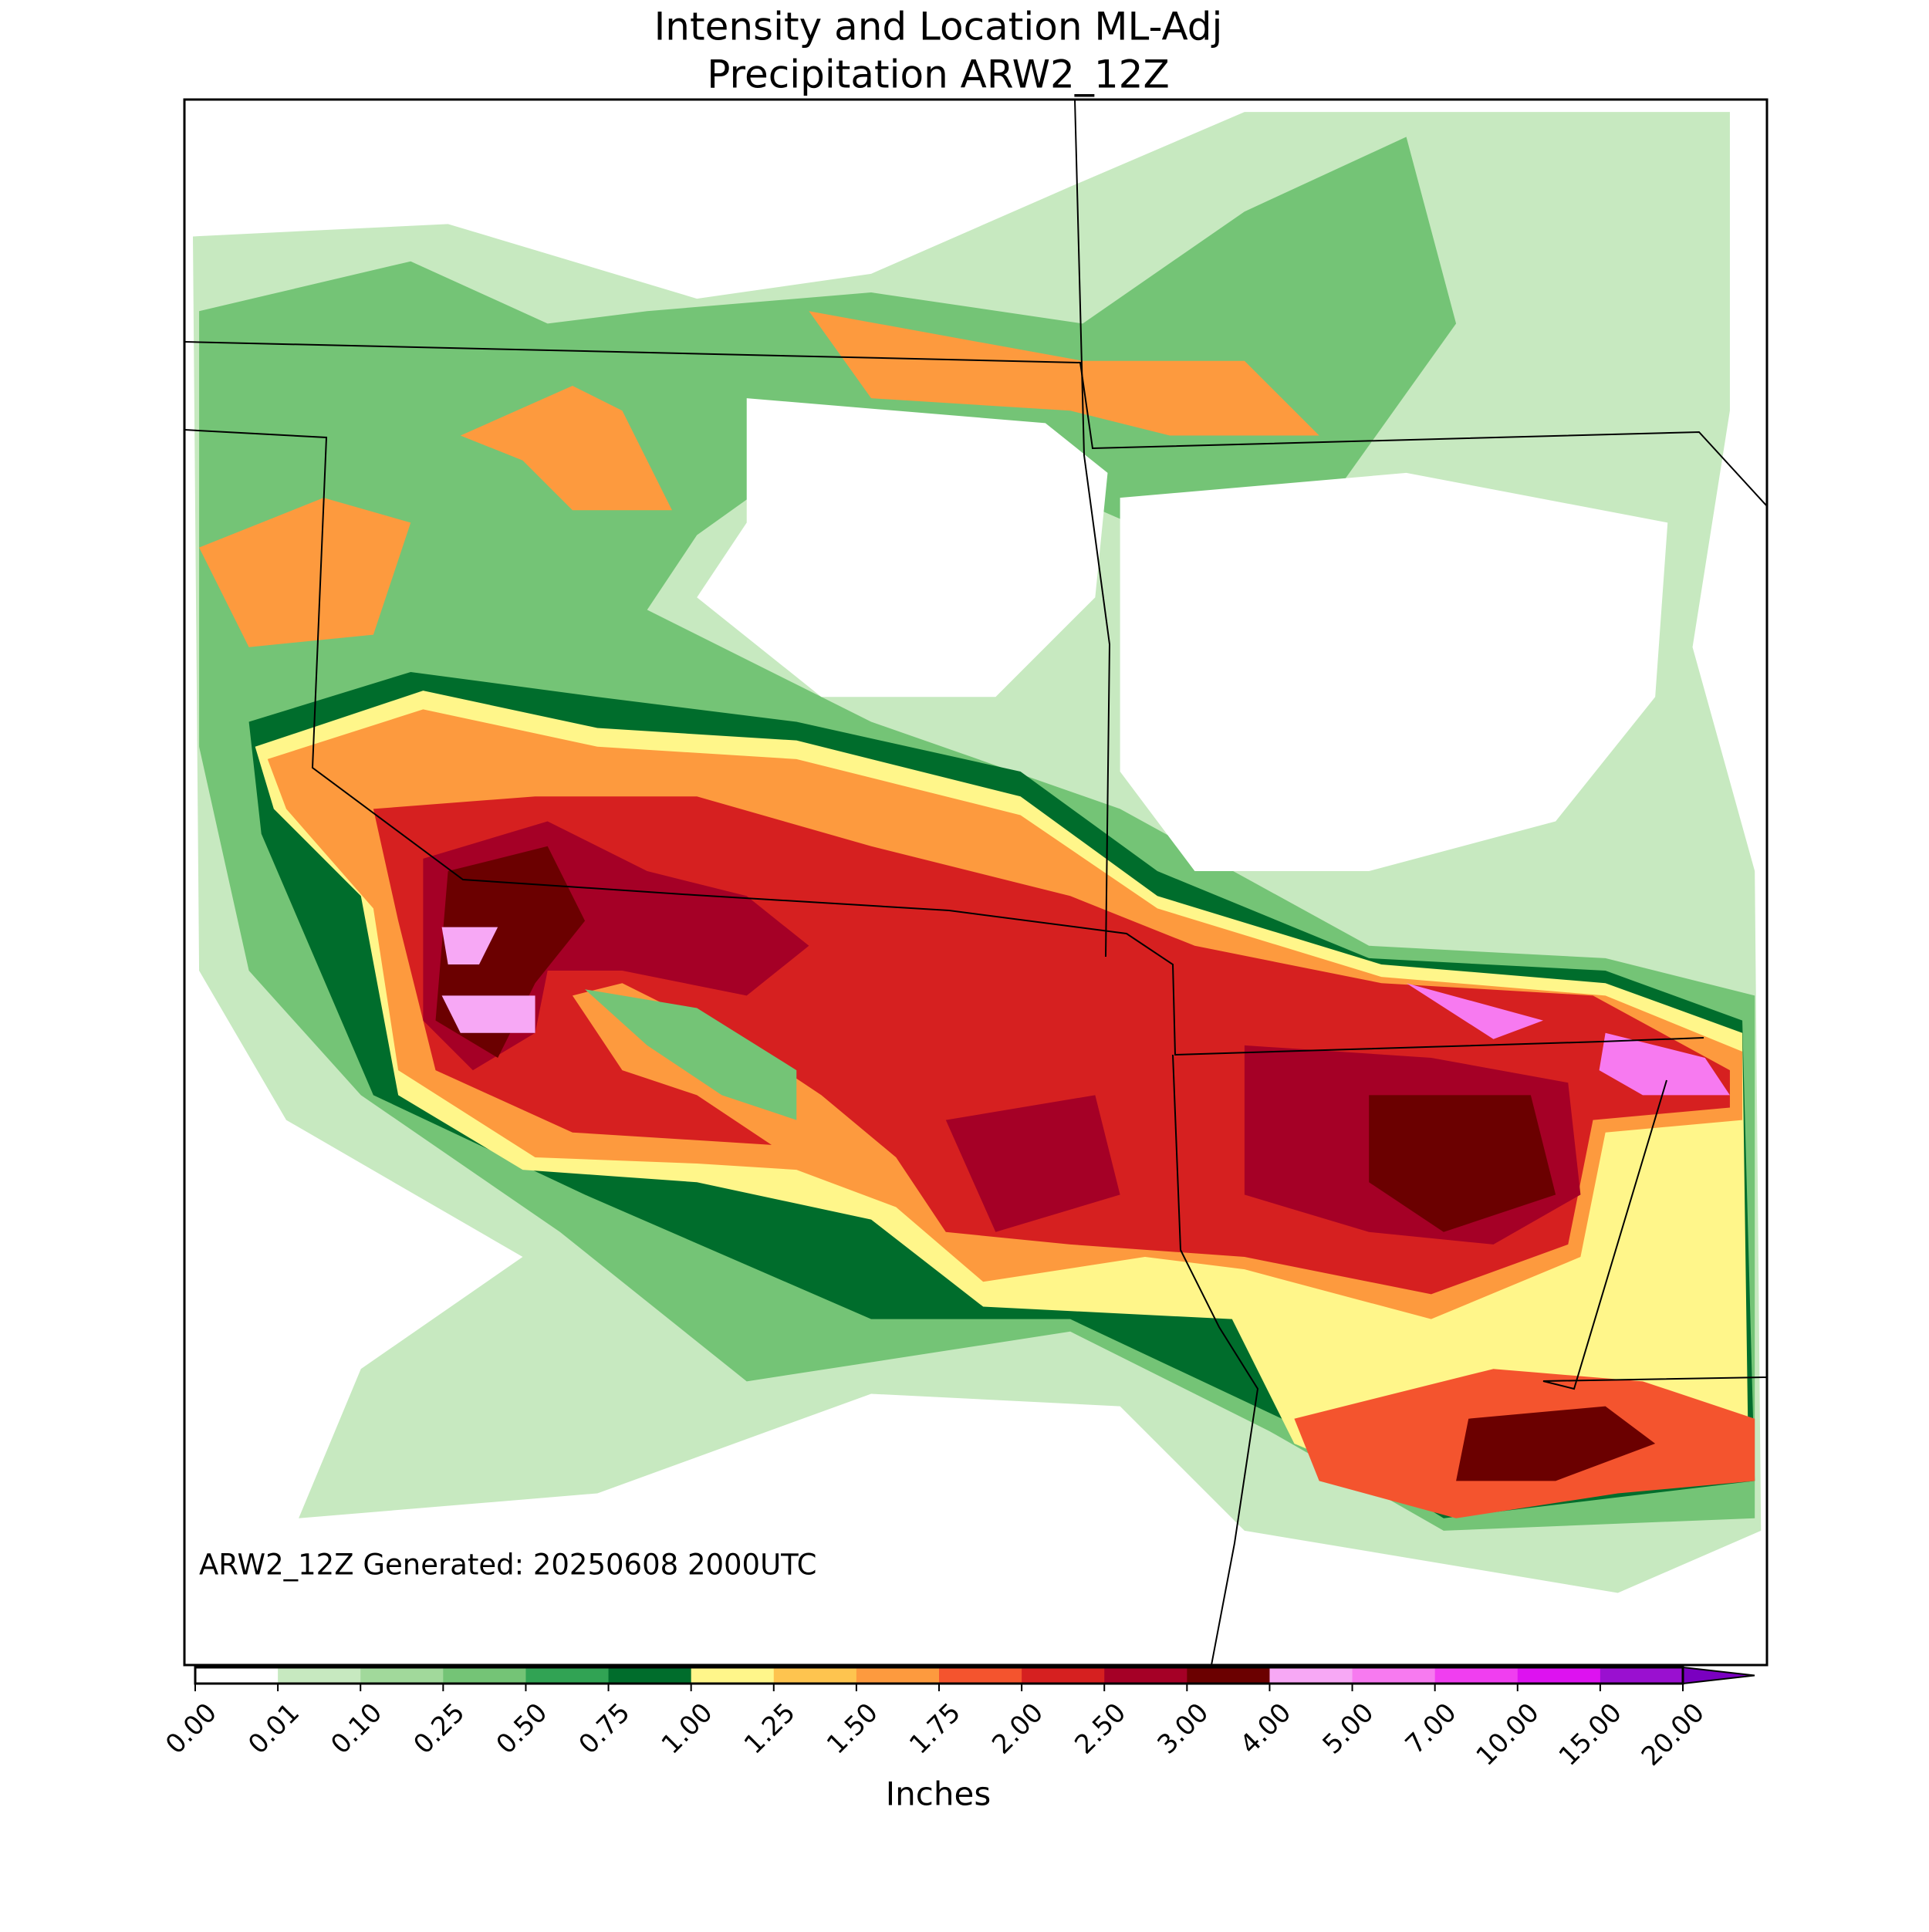 This screenshot has height=1932, width=1929. What do you see at coordinates (1431, 1729) in the screenshot?
I see `tick-label: 7.00` at bounding box center [1431, 1729].